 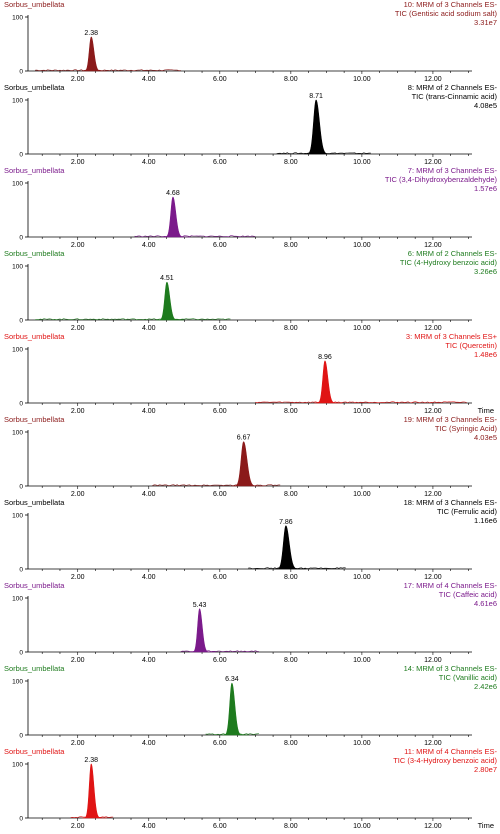 I want to click on chromatogram-svg: 0 100 2.00 4.00 6.00 8.00 10.00 12.00 6.67, so click(x=242, y=464).